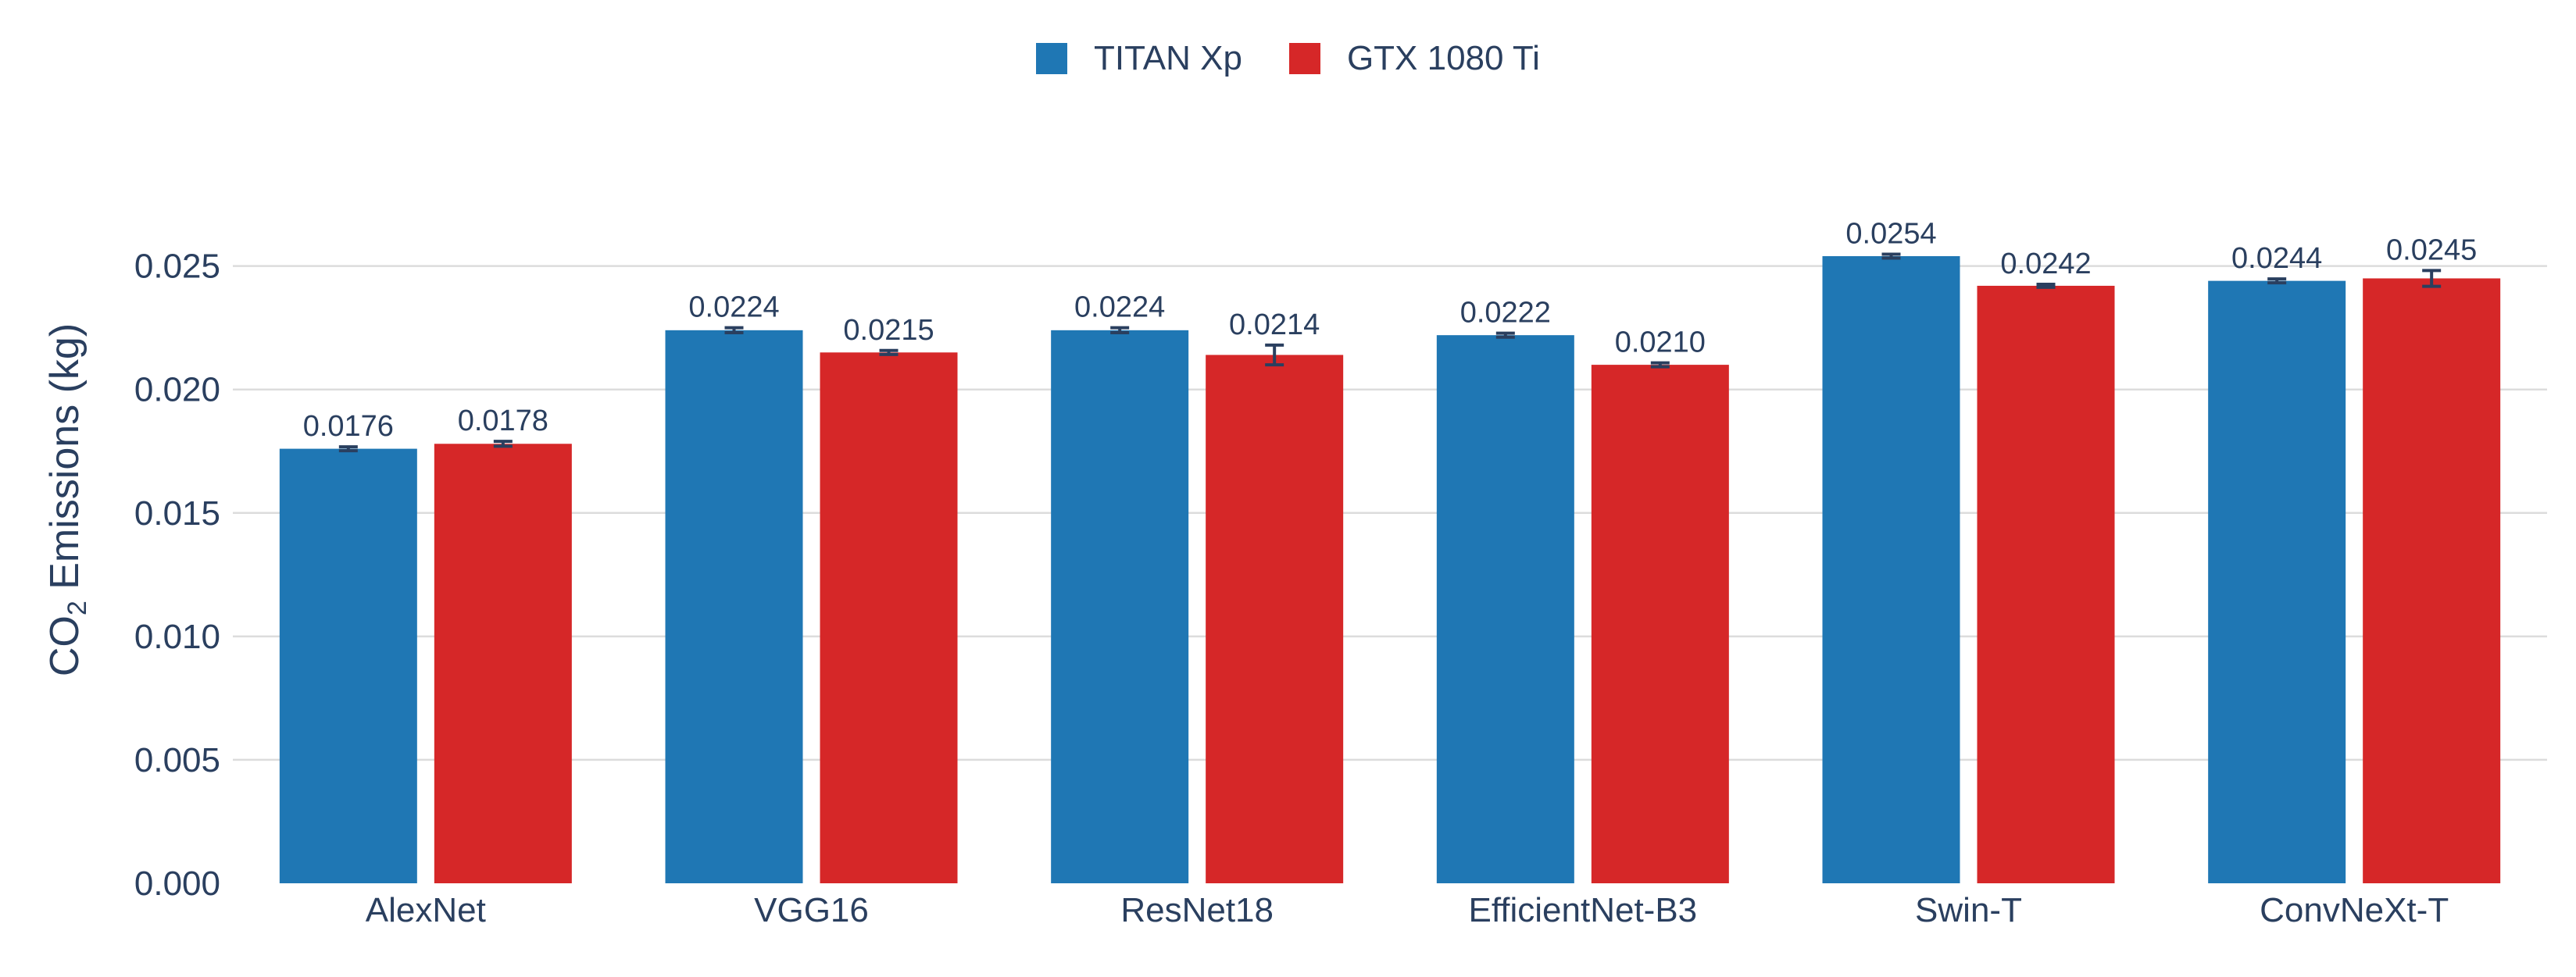 The image size is (2576, 977). What do you see at coordinates (426, 910) in the screenshot?
I see `x-tick-label: AlexNet` at bounding box center [426, 910].